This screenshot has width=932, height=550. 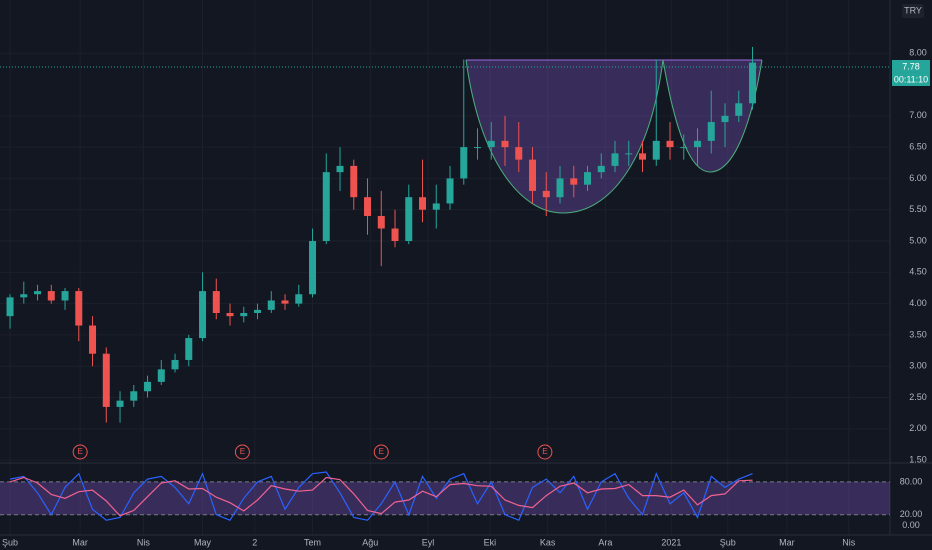 What do you see at coordinates (312, 542) in the screenshot?
I see `x-tick-label: Tem` at bounding box center [312, 542].